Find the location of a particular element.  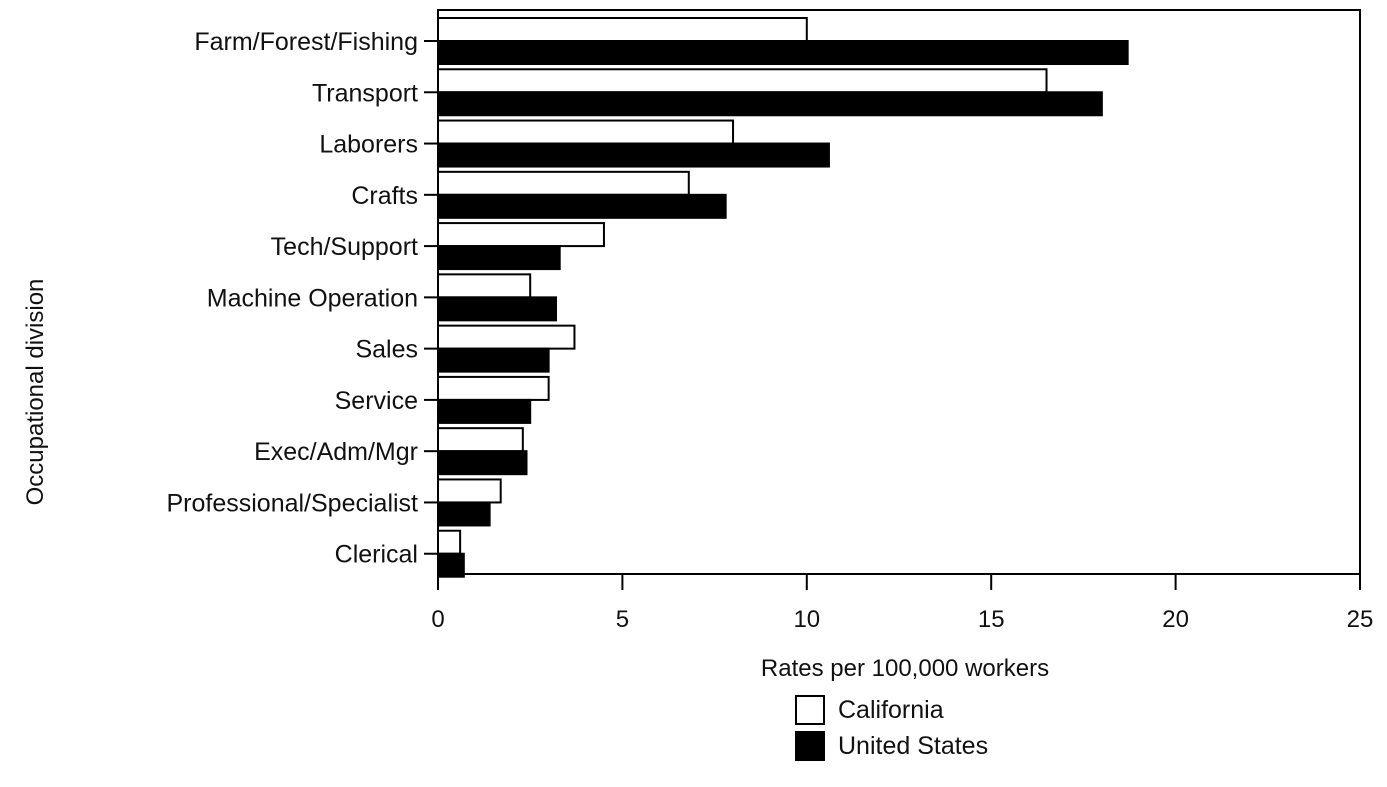

category-label: Clerical is located at coordinates (376, 555).